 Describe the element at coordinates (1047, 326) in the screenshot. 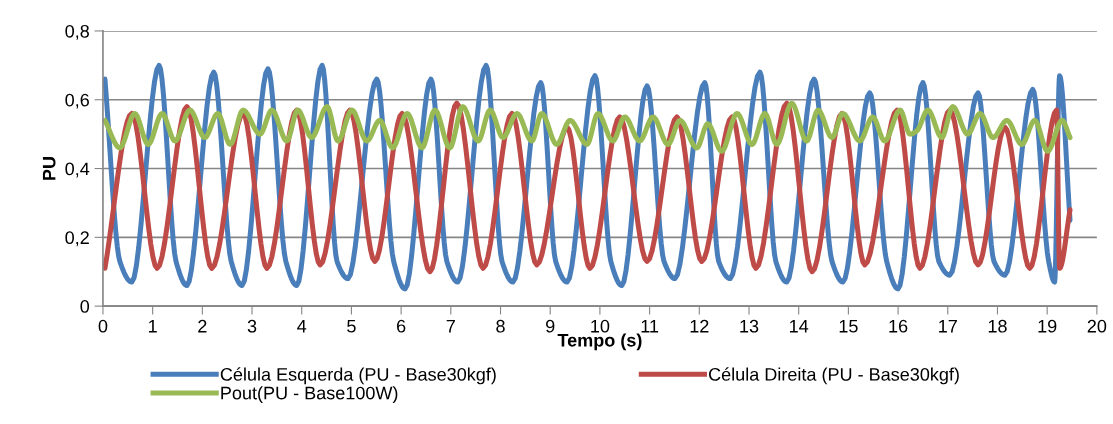

I see `x-tick-label: 19` at that location.